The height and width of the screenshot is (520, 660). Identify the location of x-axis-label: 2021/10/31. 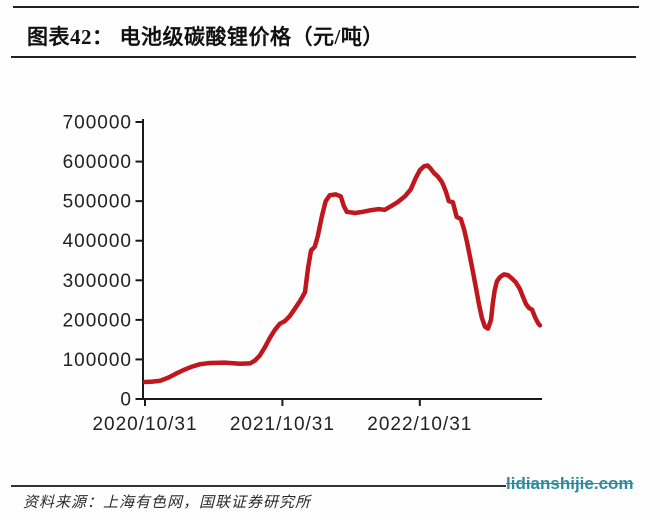
(282, 424).